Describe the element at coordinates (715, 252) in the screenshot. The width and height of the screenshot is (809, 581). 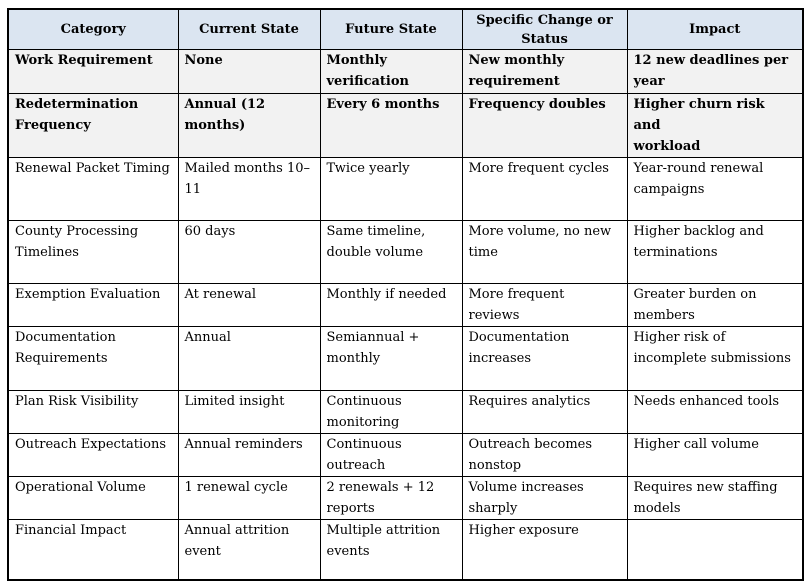
I see `table-cell: Higher backlog and terminations` at that location.